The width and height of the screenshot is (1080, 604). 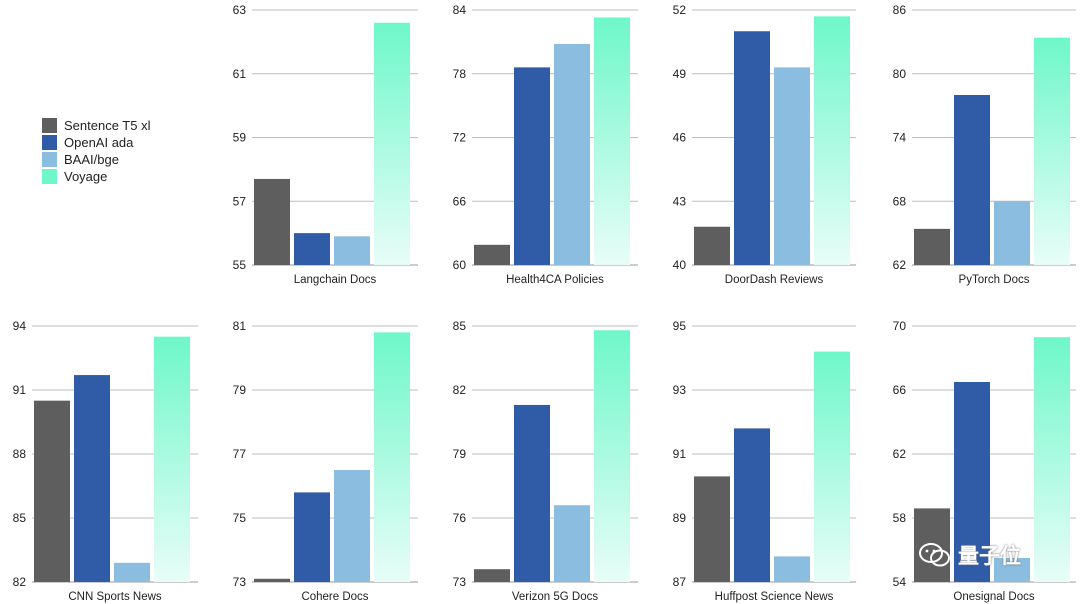 I want to click on y-tick-label: 72, so click(x=460, y=138).